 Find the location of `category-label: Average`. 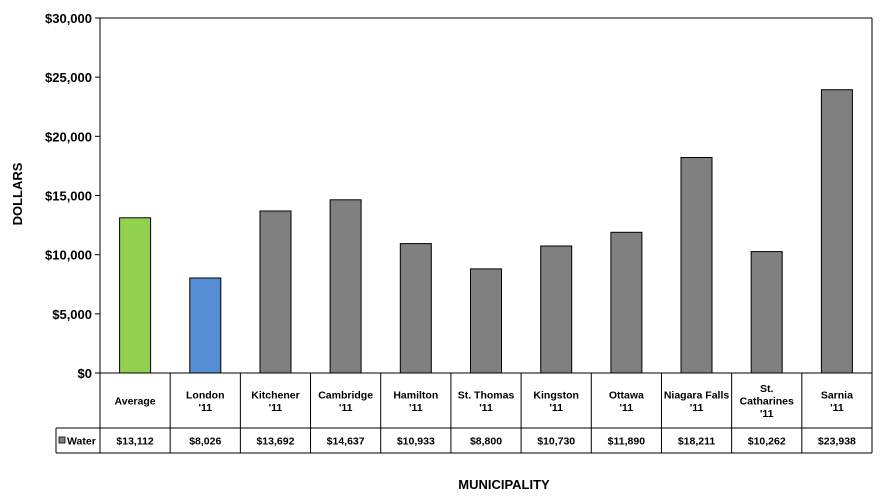

category-label: Average is located at coordinates (135, 402).